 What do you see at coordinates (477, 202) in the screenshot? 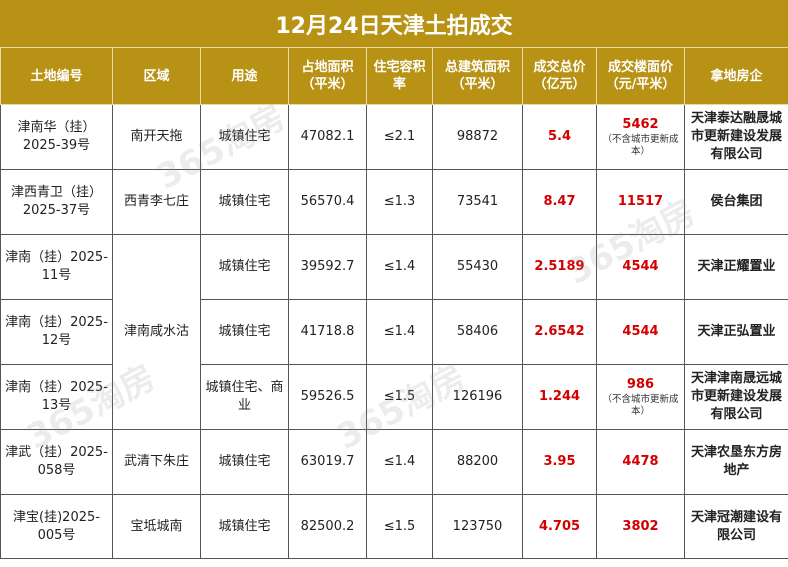
I see `cell-gfa: 73541` at bounding box center [477, 202].